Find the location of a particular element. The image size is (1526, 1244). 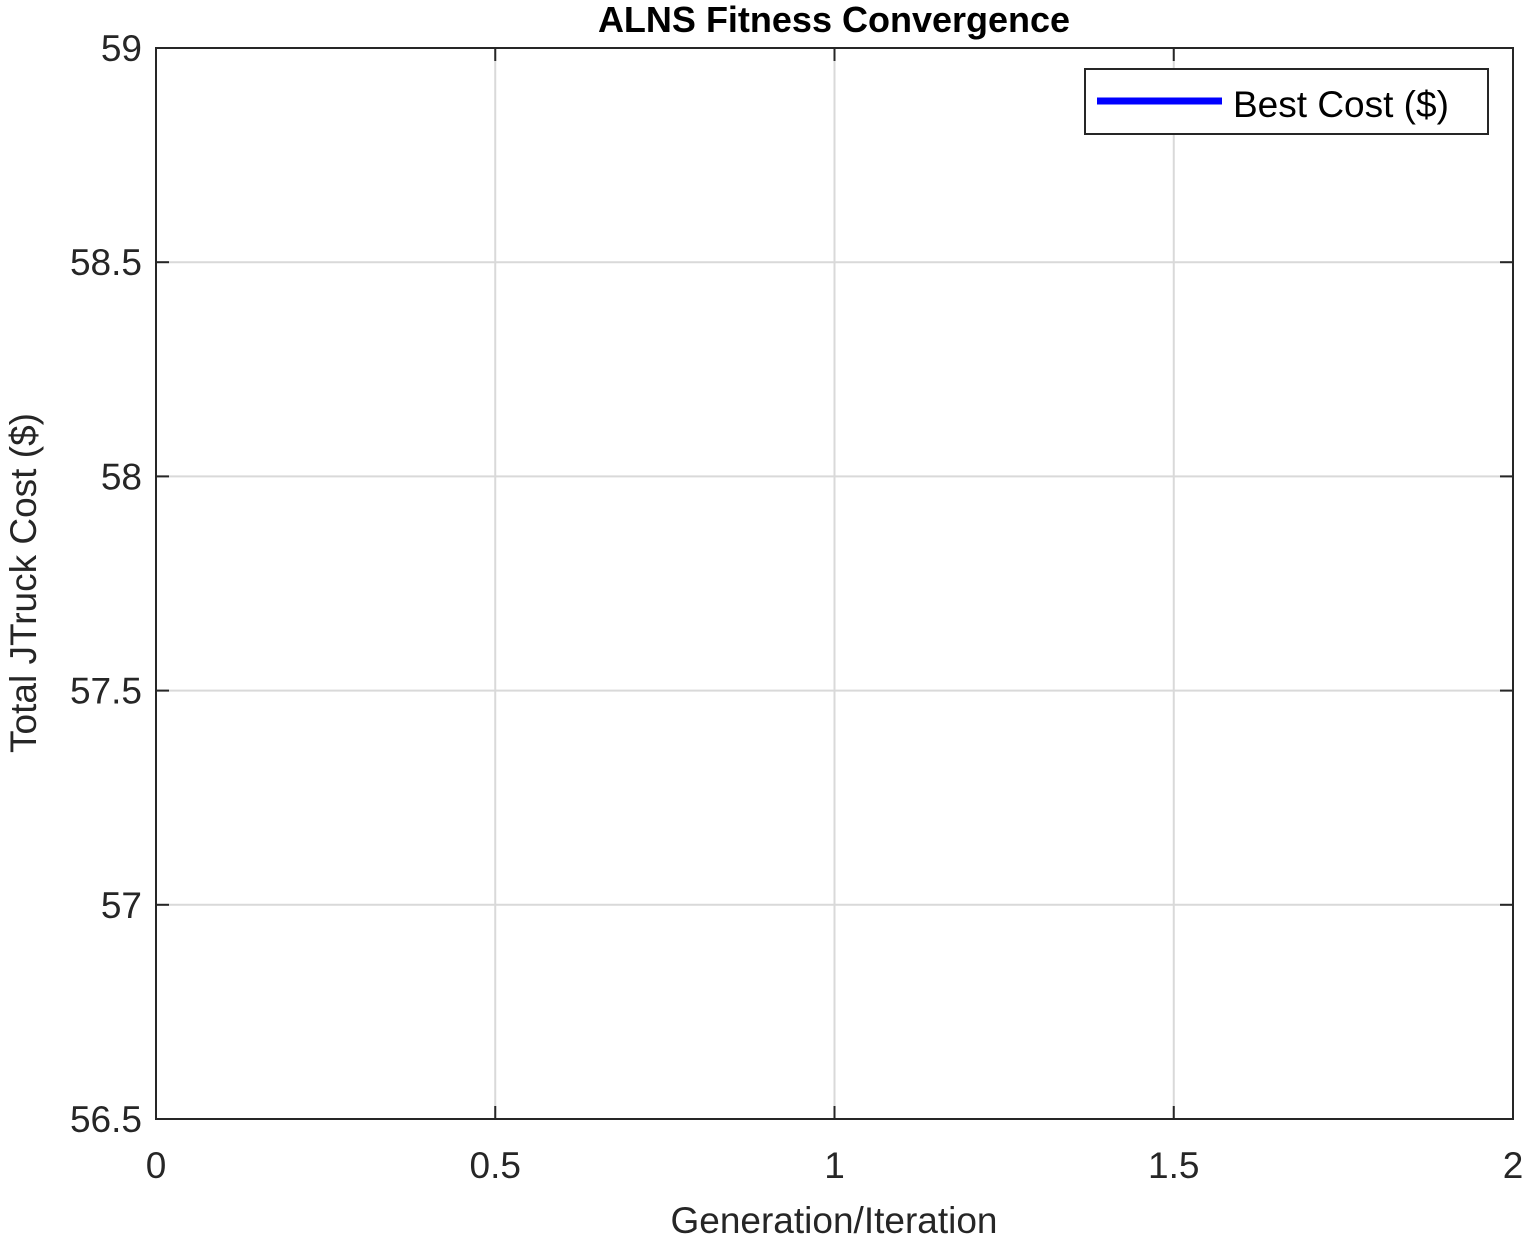

chart-title: ALNS Fitness Convergence is located at coordinates (834, 20).